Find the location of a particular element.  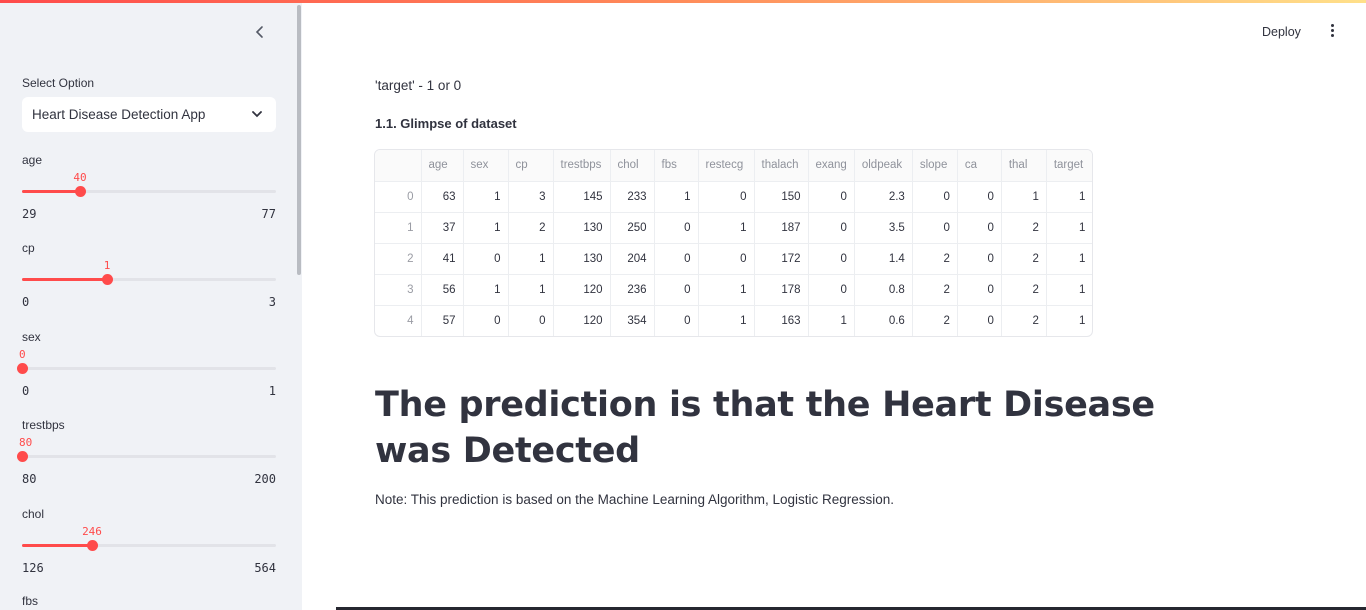

slider-max: 200 is located at coordinates (265, 479).